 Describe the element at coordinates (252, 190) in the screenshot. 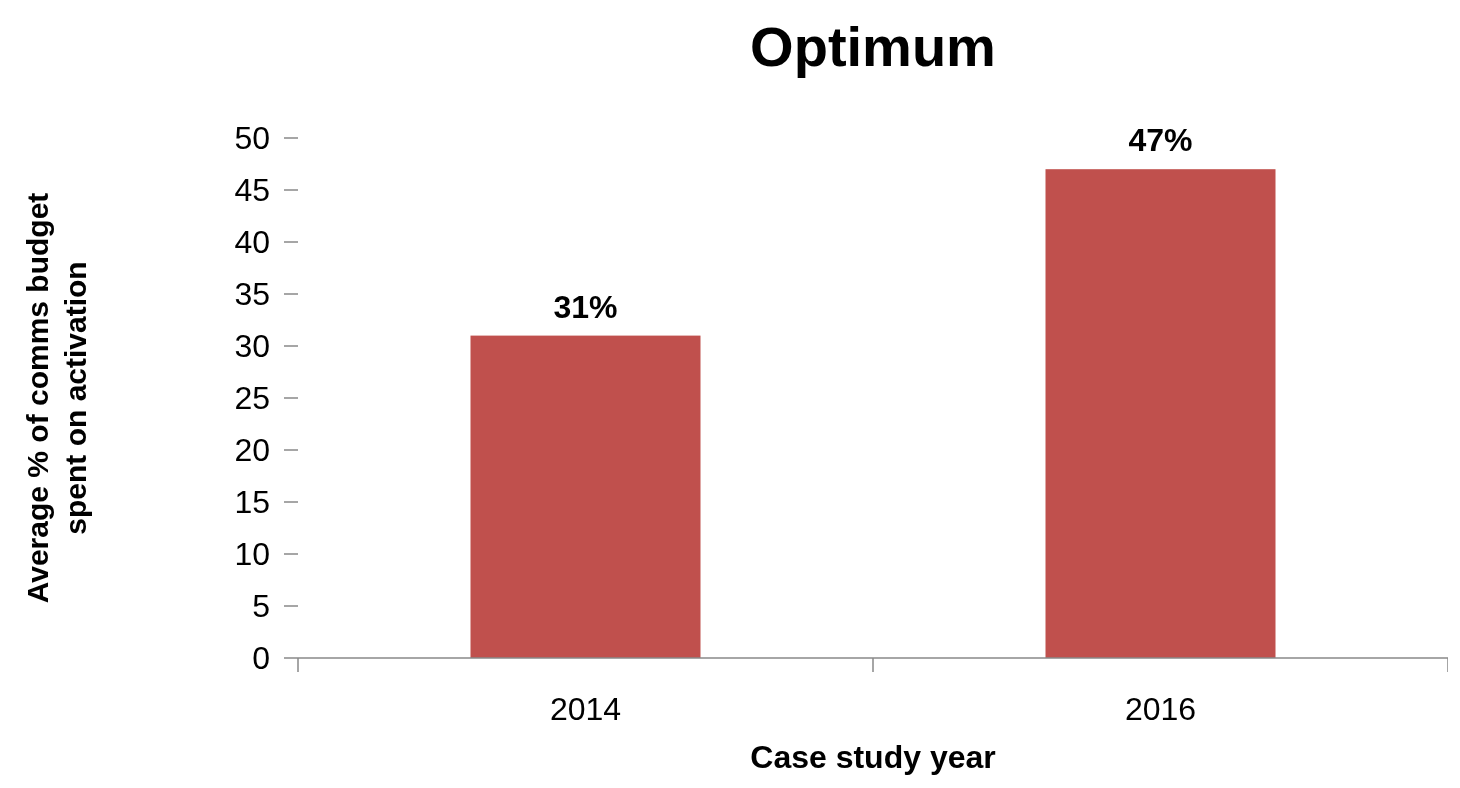

I see `y-tick-label: 45` at that location.